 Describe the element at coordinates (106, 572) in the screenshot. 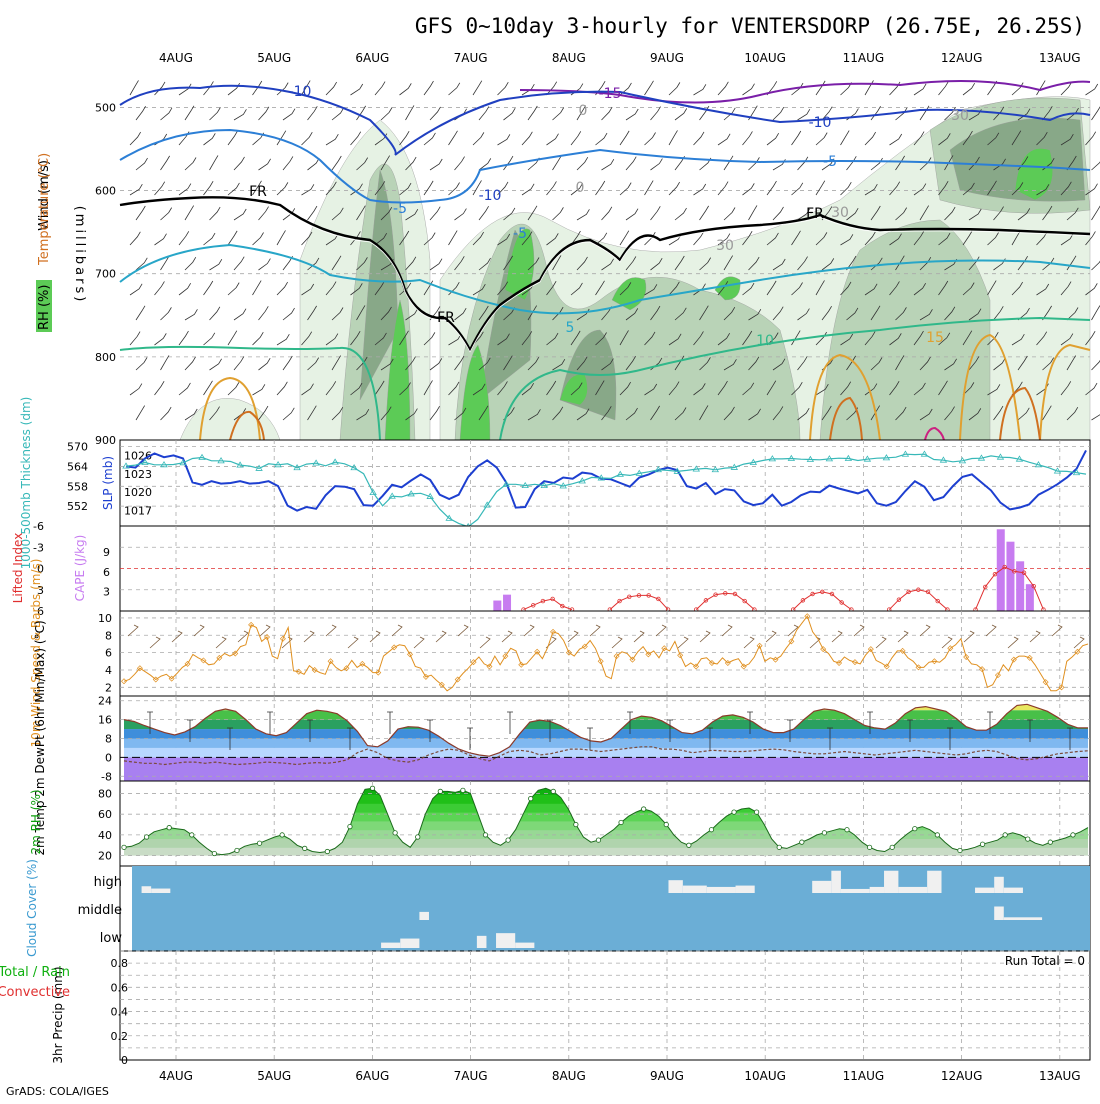

I see `cape-tick-label: 6` at that location.